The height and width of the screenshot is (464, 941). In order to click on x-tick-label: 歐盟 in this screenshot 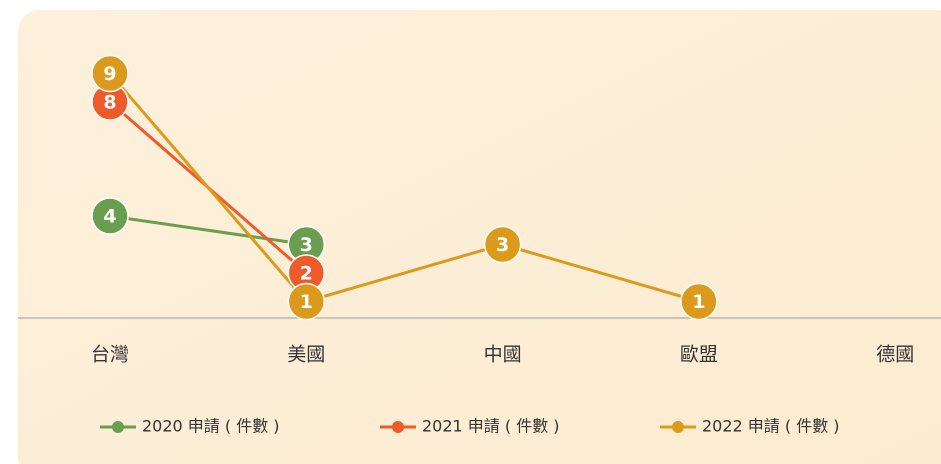, I will do `click(699, 355)`.